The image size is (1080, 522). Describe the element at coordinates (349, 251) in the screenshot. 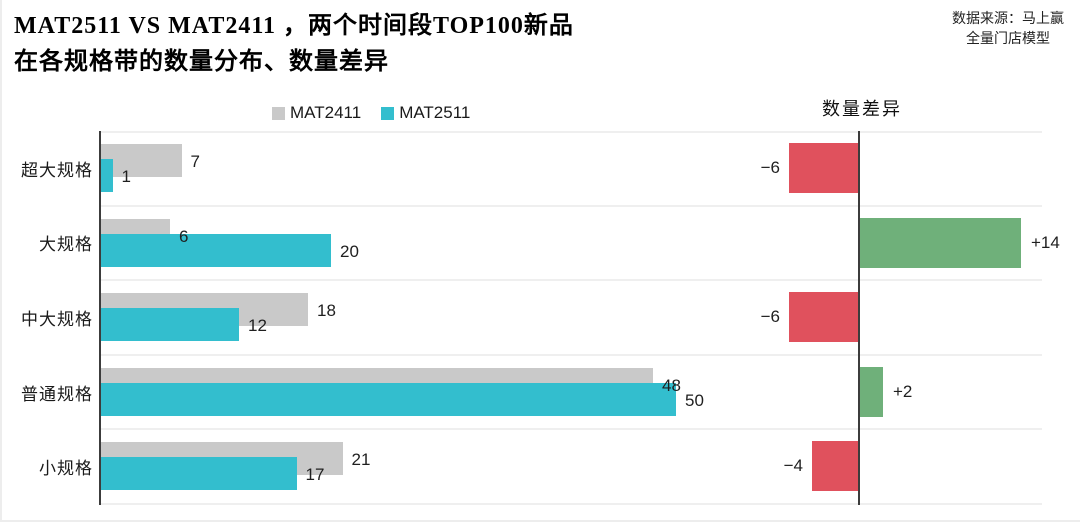

I see `value-label-mat2511-row-1: 20` at that location.